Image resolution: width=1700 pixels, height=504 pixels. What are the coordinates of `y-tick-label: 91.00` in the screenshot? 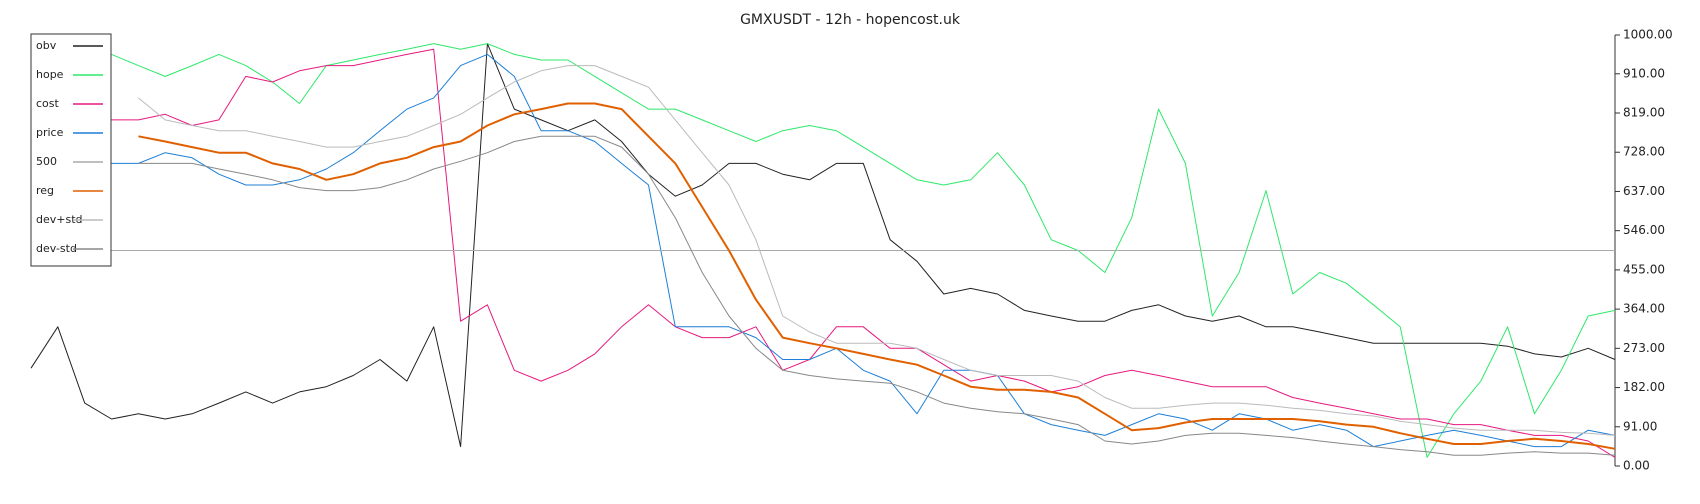 It's located at (1640, 426).